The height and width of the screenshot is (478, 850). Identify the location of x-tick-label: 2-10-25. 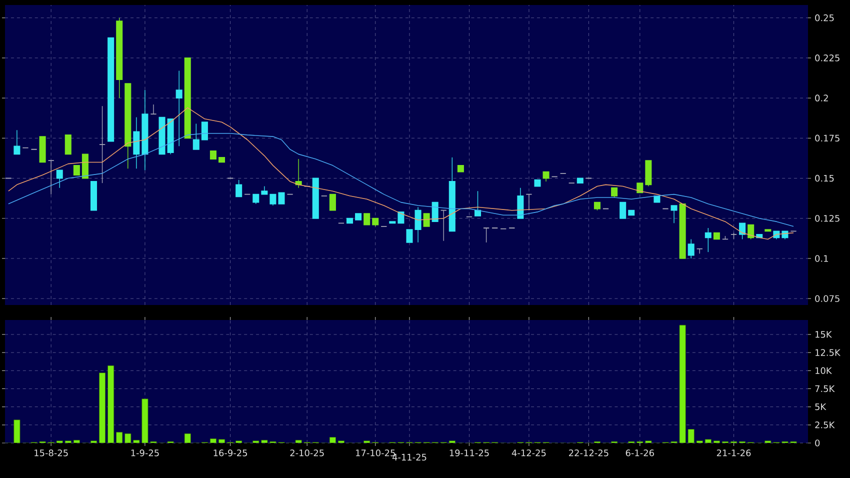
(307, 453).